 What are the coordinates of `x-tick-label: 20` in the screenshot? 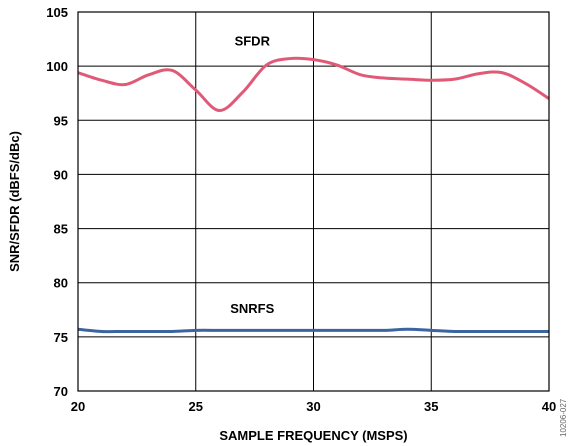 It's located at (78, 406).